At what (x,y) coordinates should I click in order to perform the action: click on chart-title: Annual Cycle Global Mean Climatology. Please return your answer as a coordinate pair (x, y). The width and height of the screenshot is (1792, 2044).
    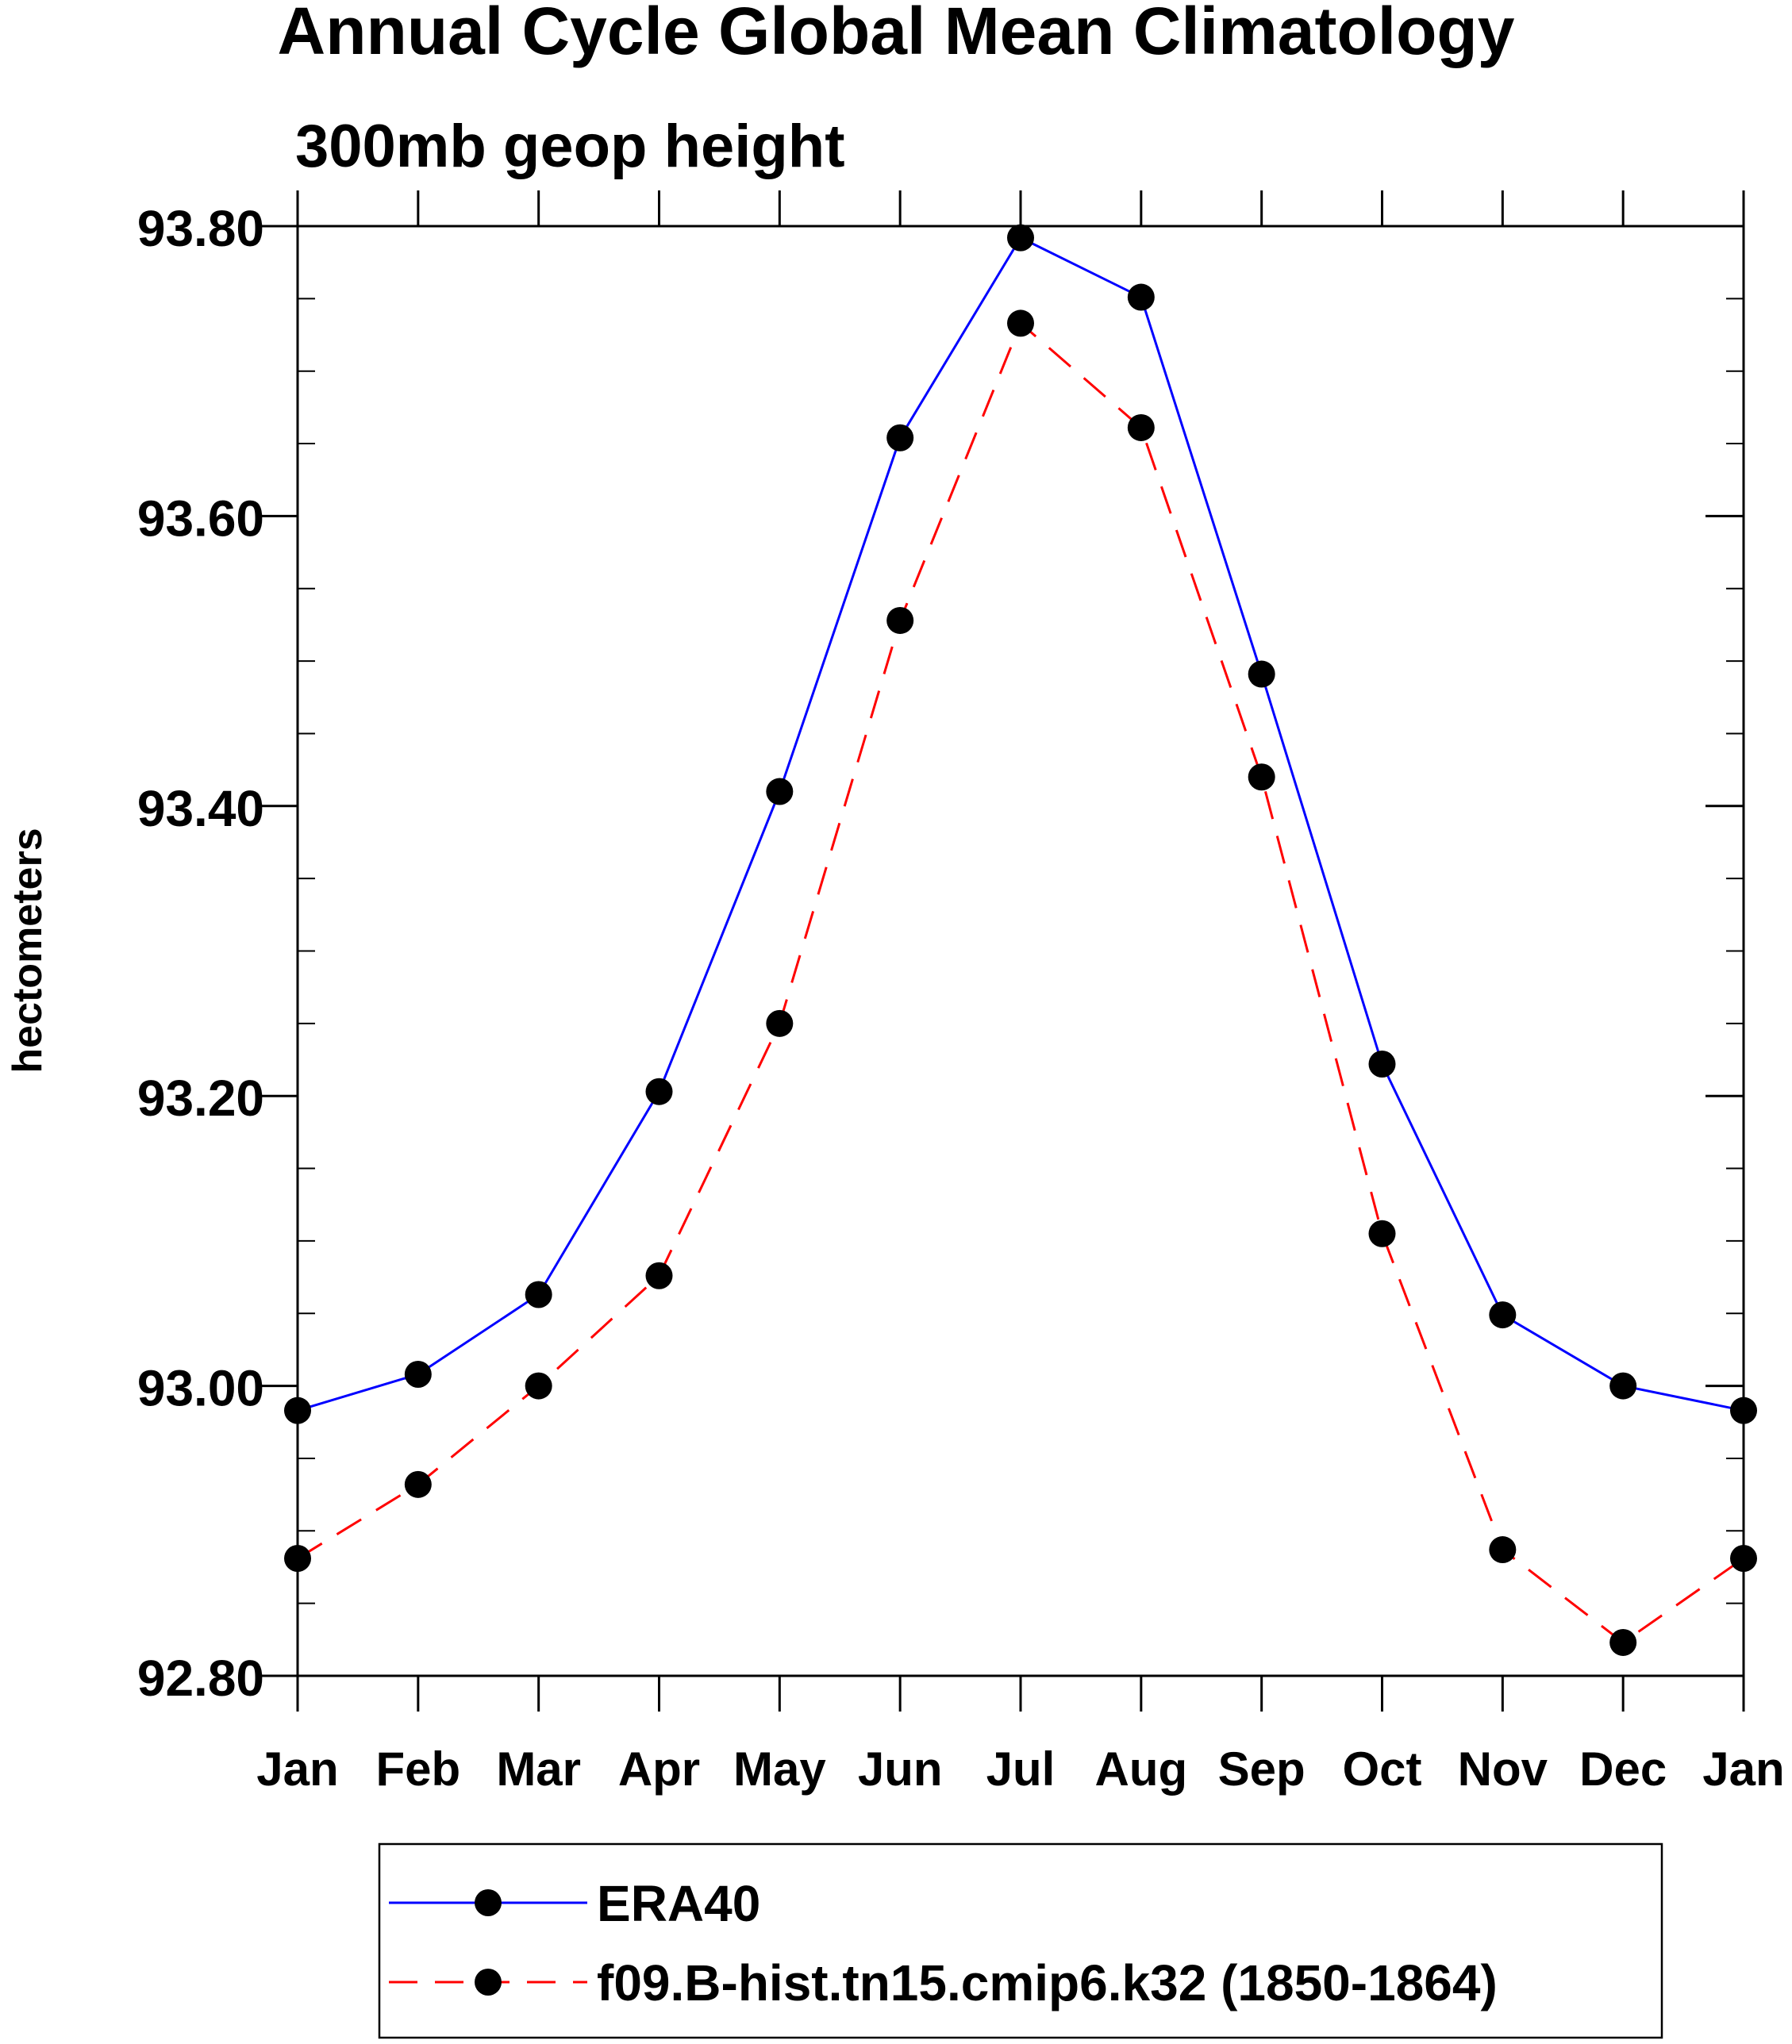
    Looking at the image, I should click on (896, 34).